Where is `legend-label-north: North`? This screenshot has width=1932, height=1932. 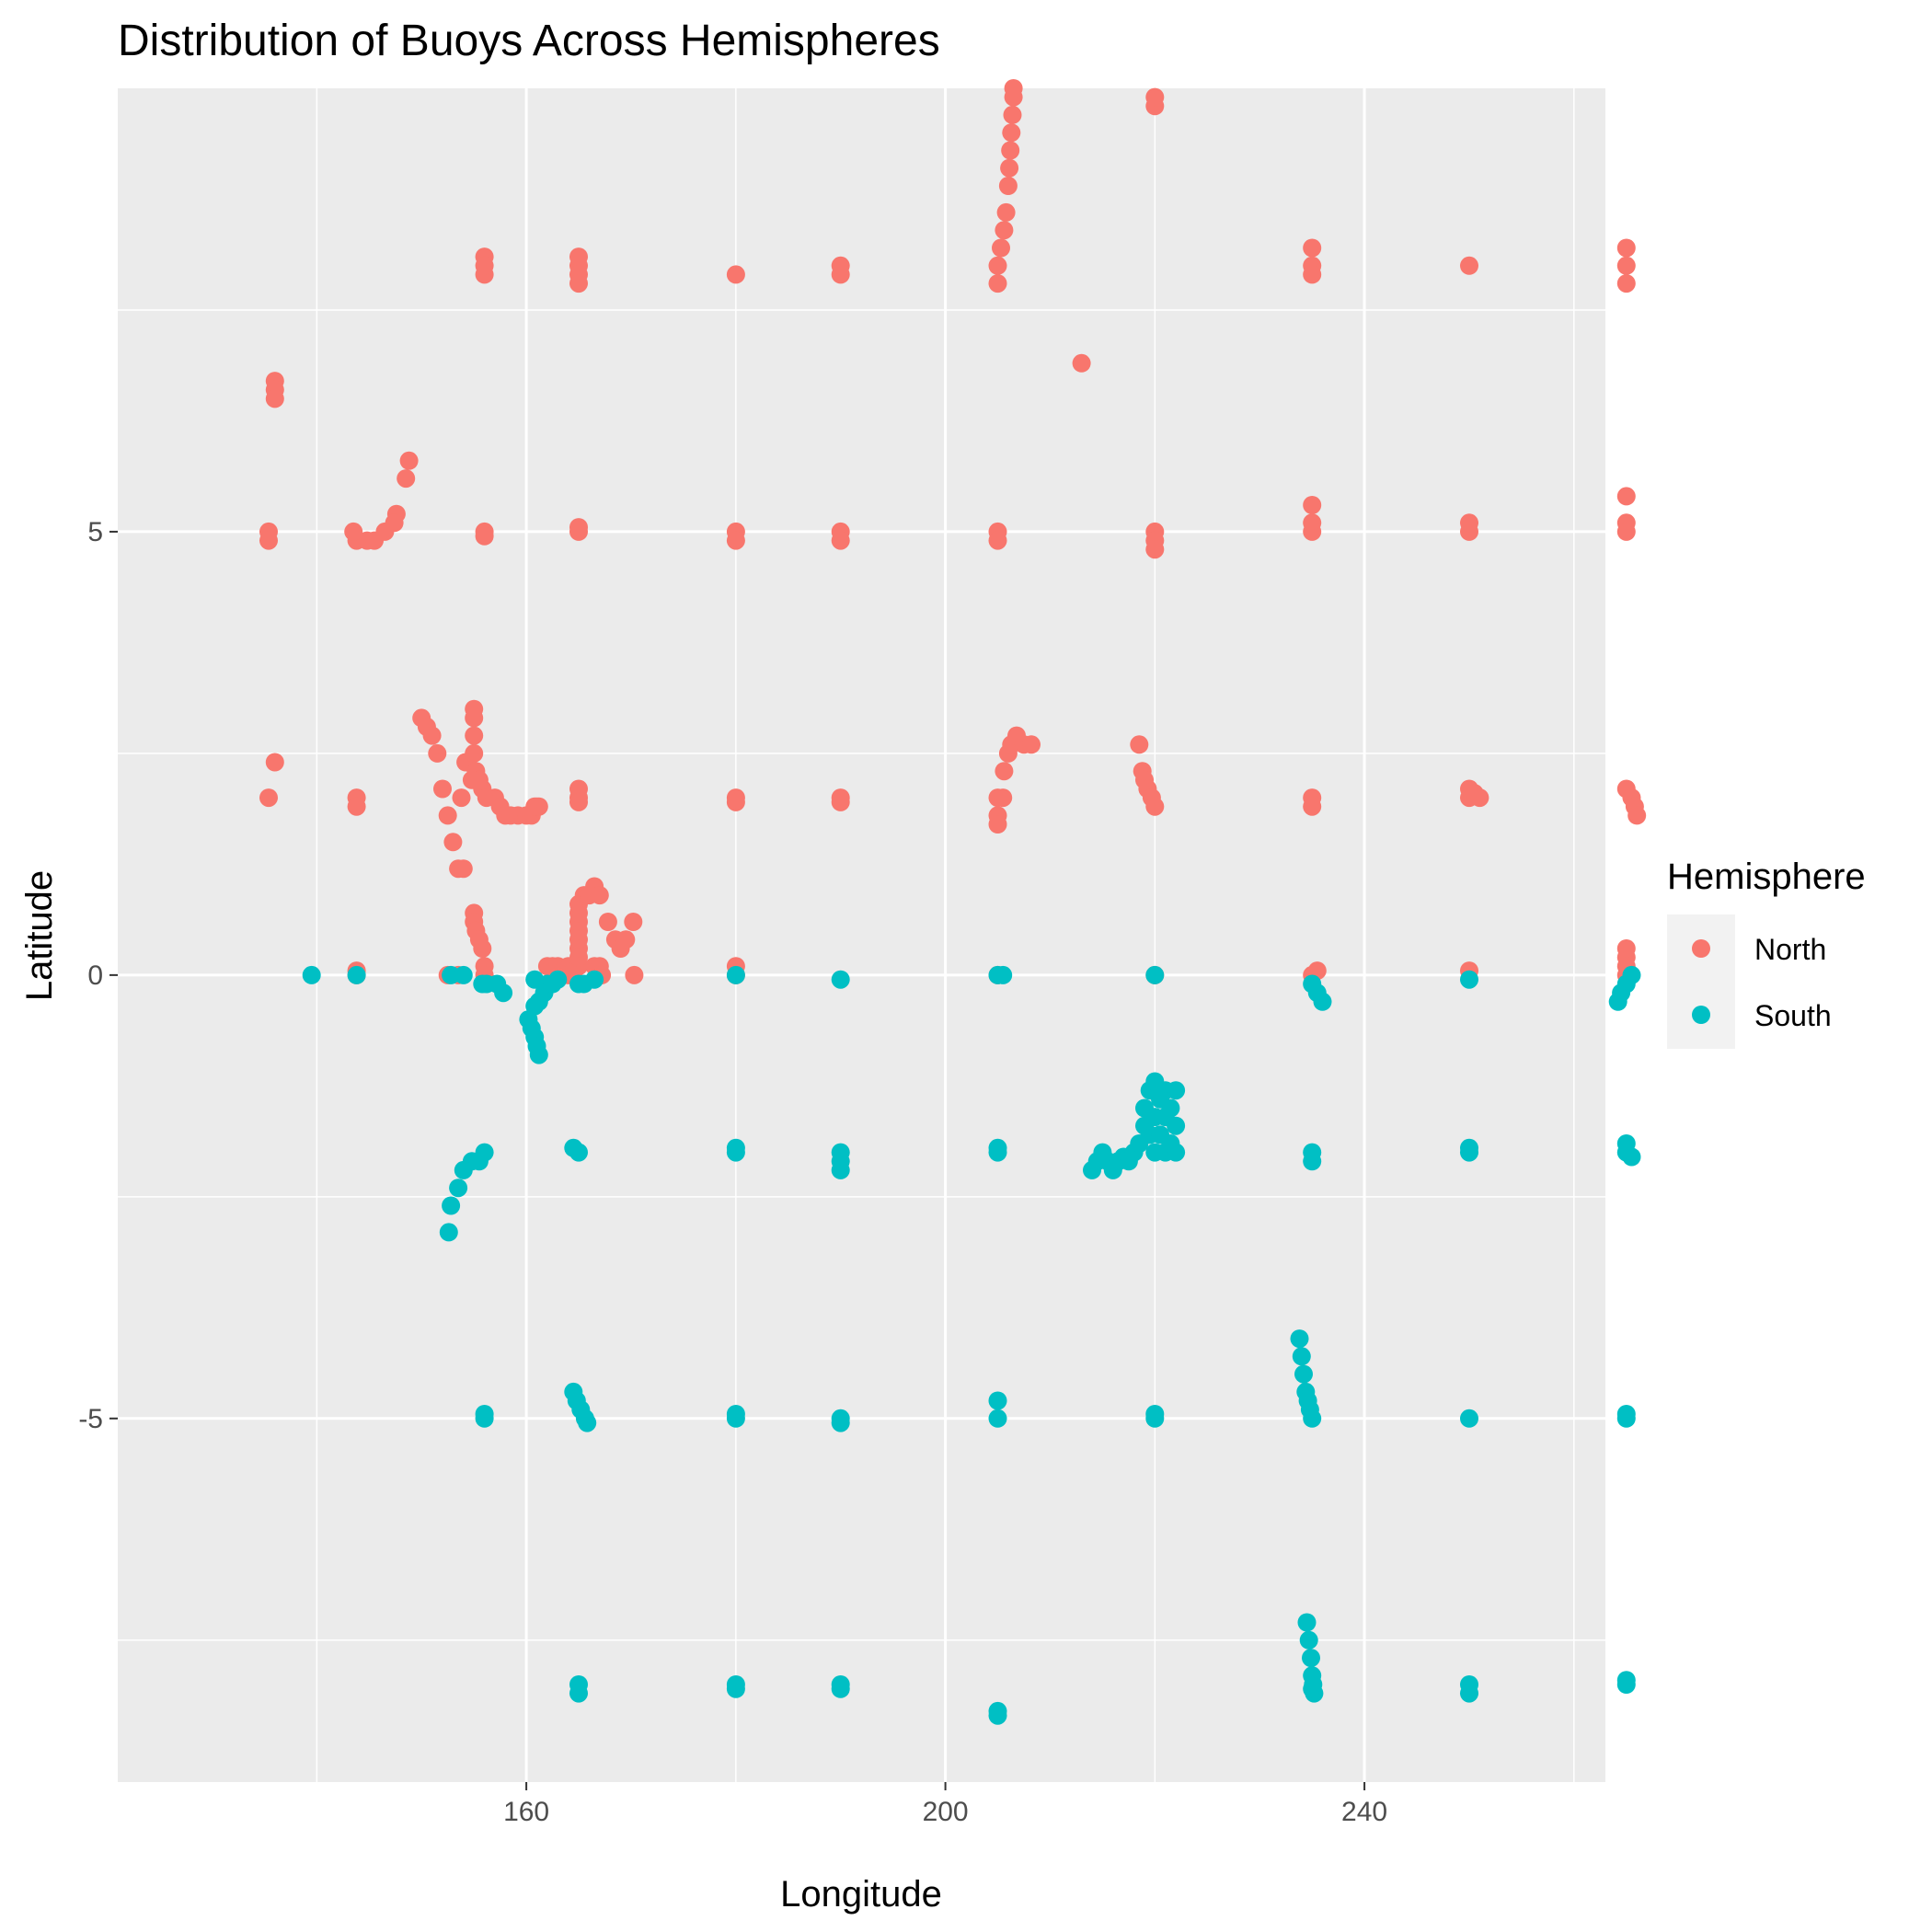
legend-label-north: North is located at coordinates (1790, 949).